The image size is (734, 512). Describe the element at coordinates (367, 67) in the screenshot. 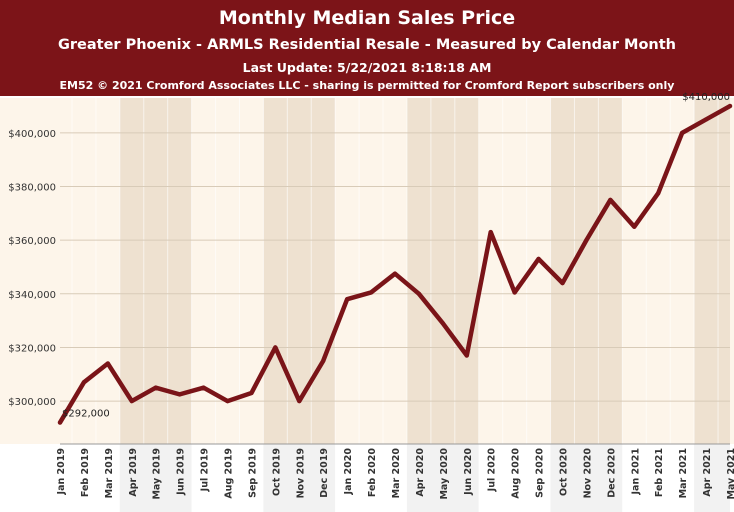

I see `last-update: Last Update: 5/22/2021 8:18:18 AM` at that location.